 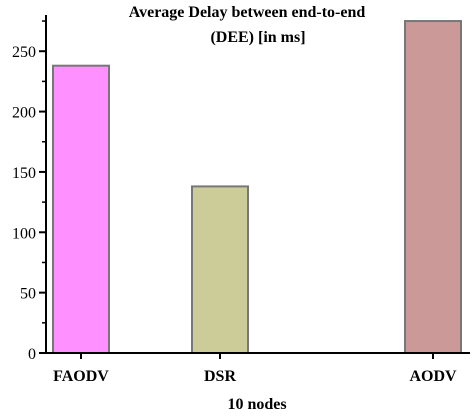 What do you see at coordinates (32, 354) in the screenshot?
I see `y-tick-label: 0` at bounding box center [32, 354].